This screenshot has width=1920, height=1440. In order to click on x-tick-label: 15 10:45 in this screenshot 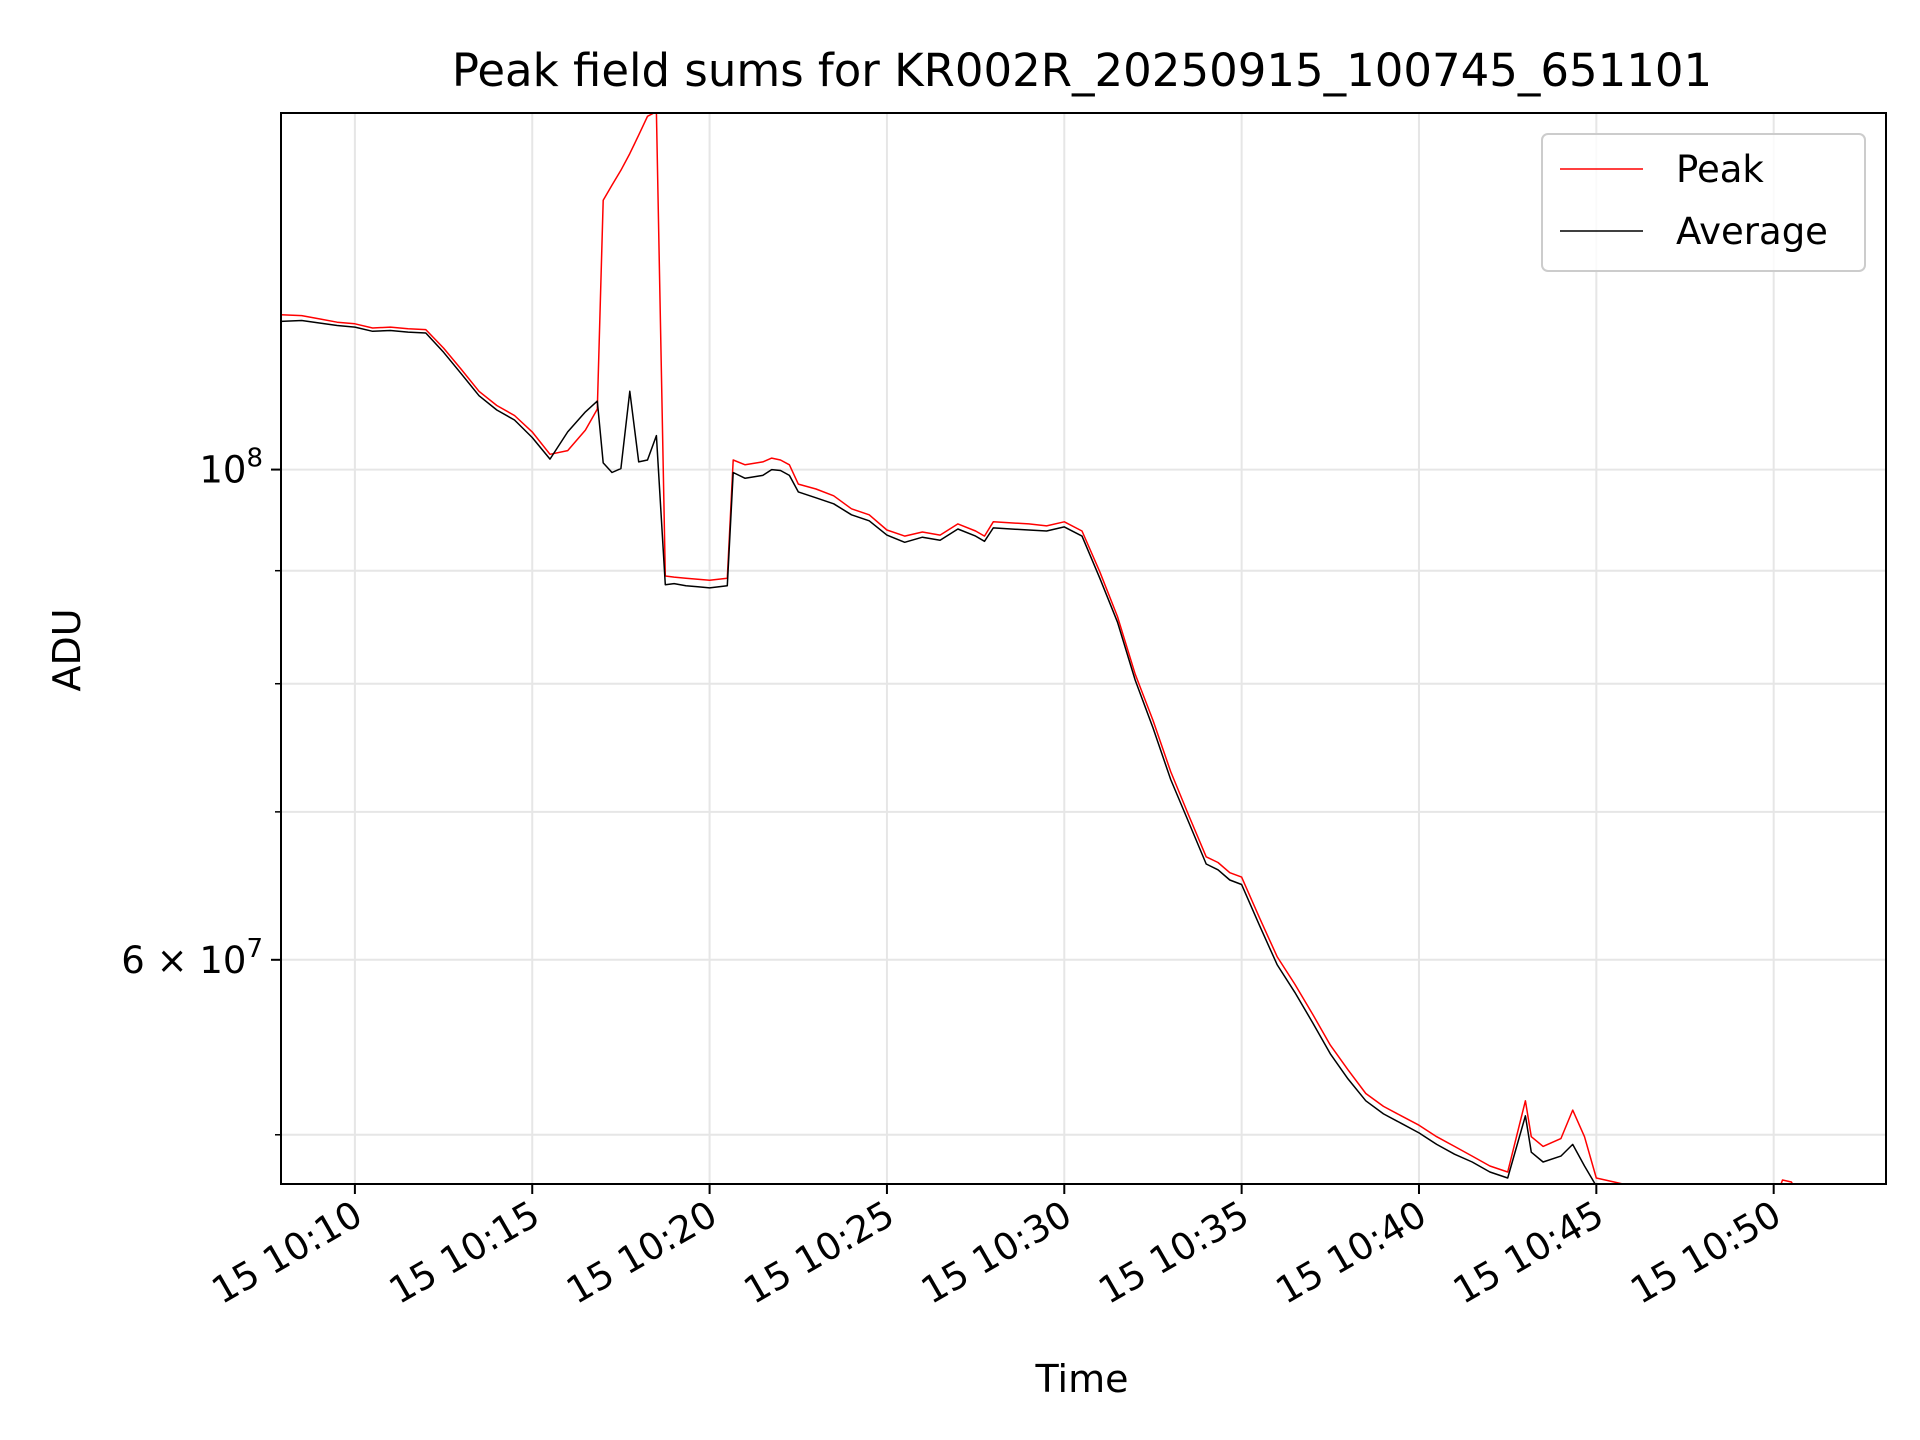, I will do `click(1528, 1253)`.